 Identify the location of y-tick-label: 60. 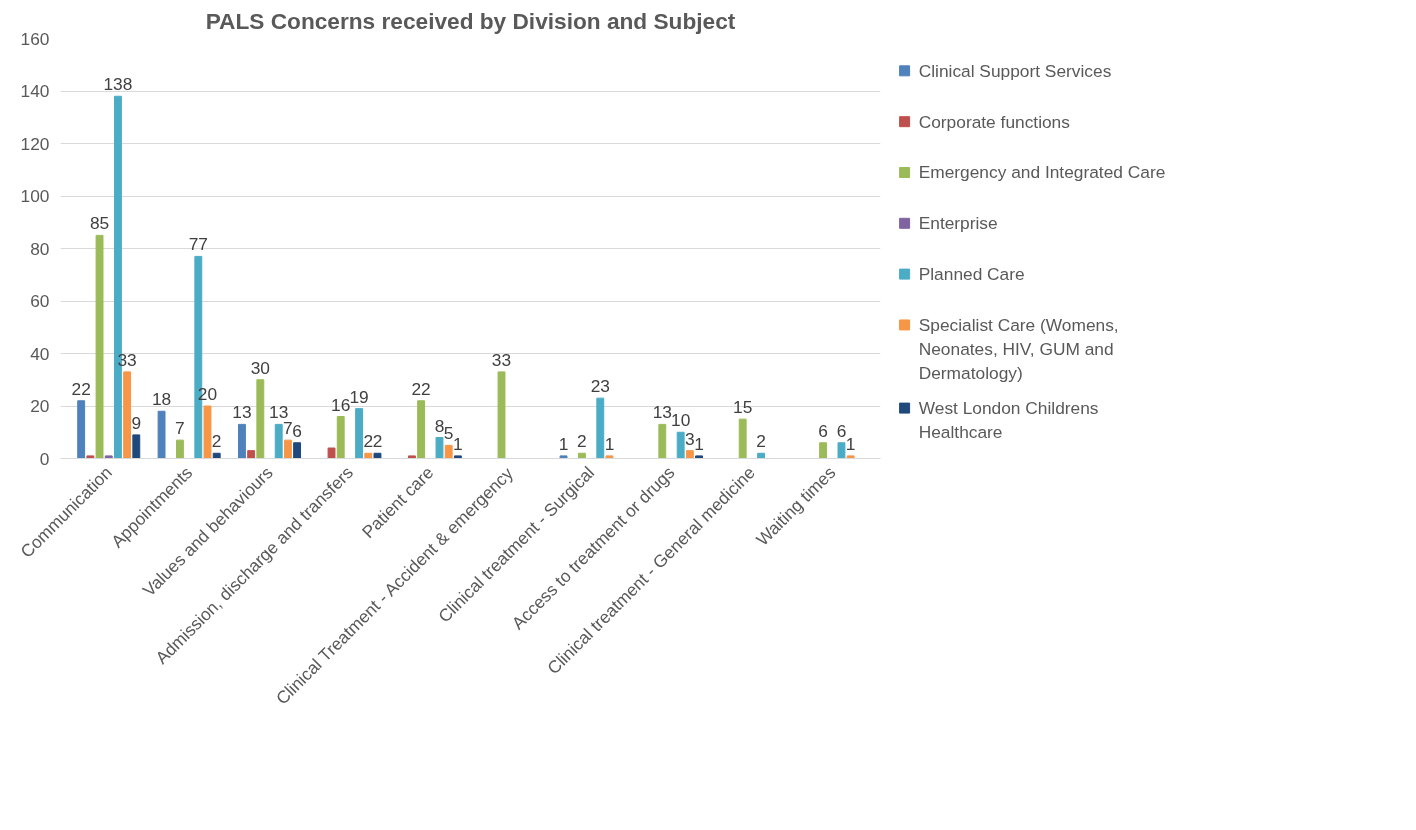
(40, 301).